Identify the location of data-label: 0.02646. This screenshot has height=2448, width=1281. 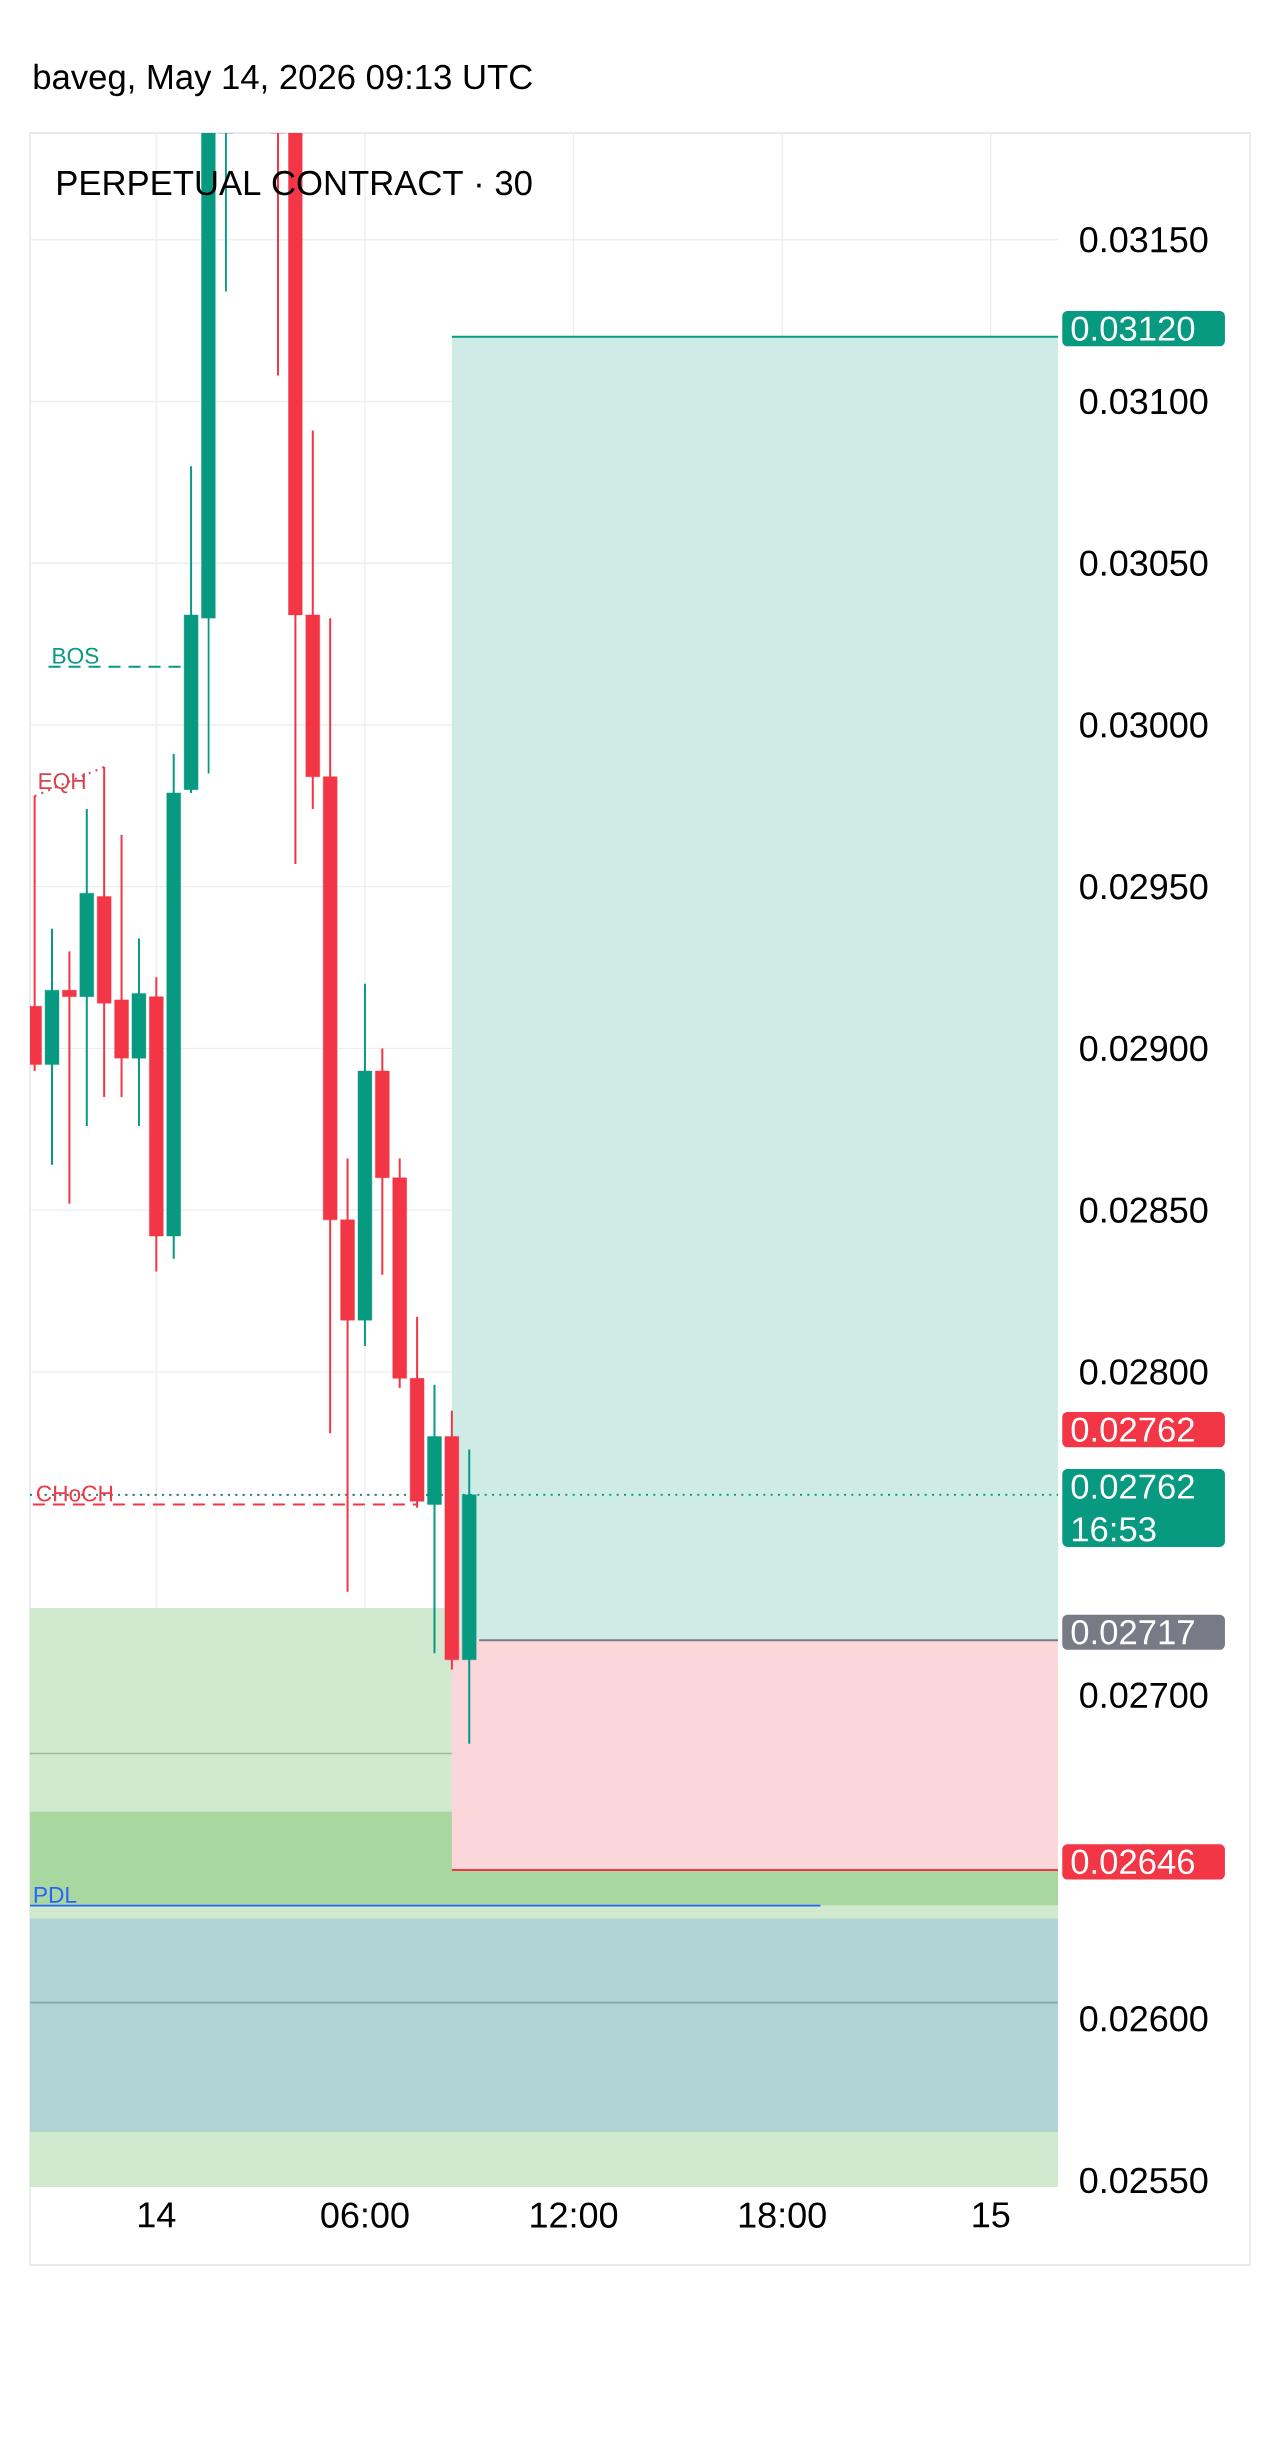
(1133, 1862).